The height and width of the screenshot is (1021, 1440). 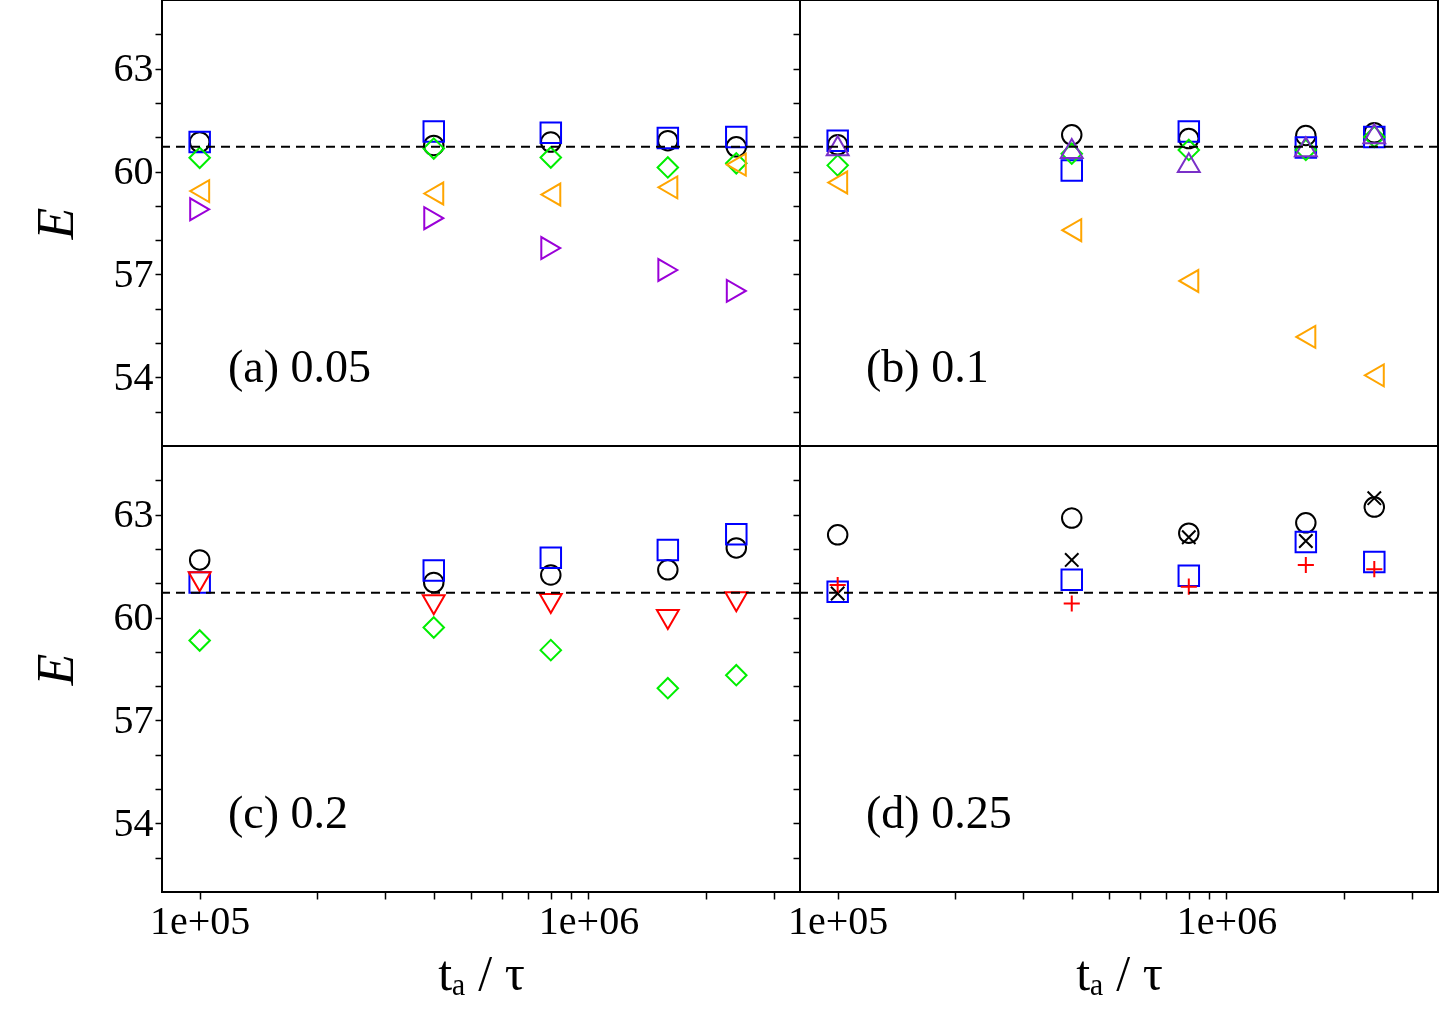 I want to click on annotation: (b) 0.1, so click(x=927, y=366).